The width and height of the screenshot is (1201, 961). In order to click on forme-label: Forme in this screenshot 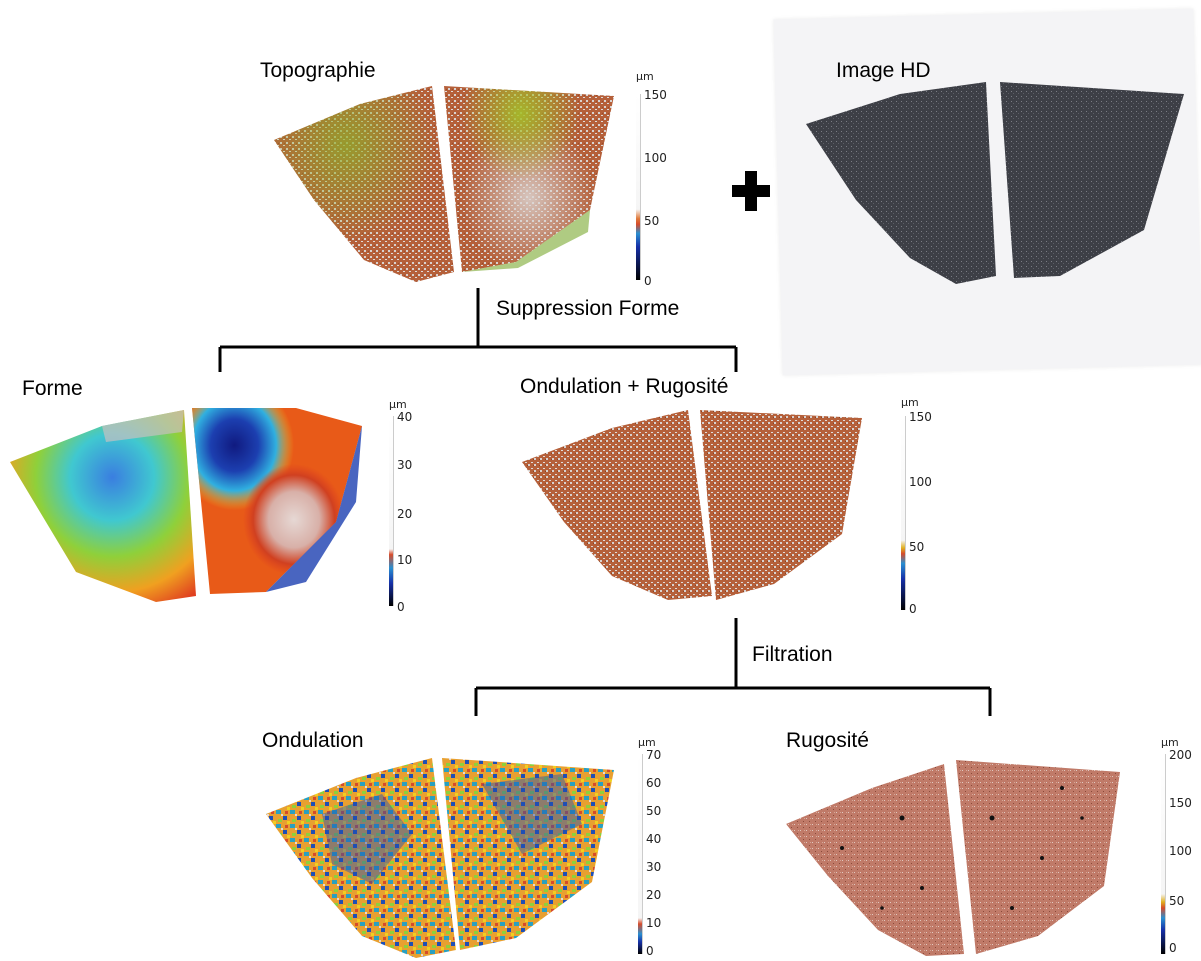, I will do `click(52, 388)`.